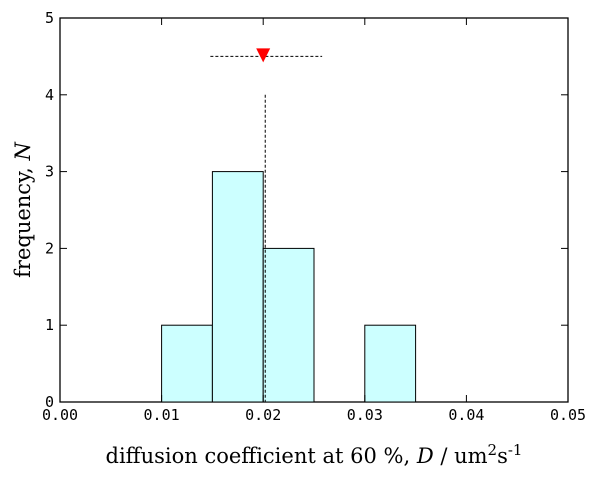 This screenshot has height=478, width=598. Describe the element at coordinates (60, 415) in the screenshot. I see `x-tick-label-0: 0.00` at that location.